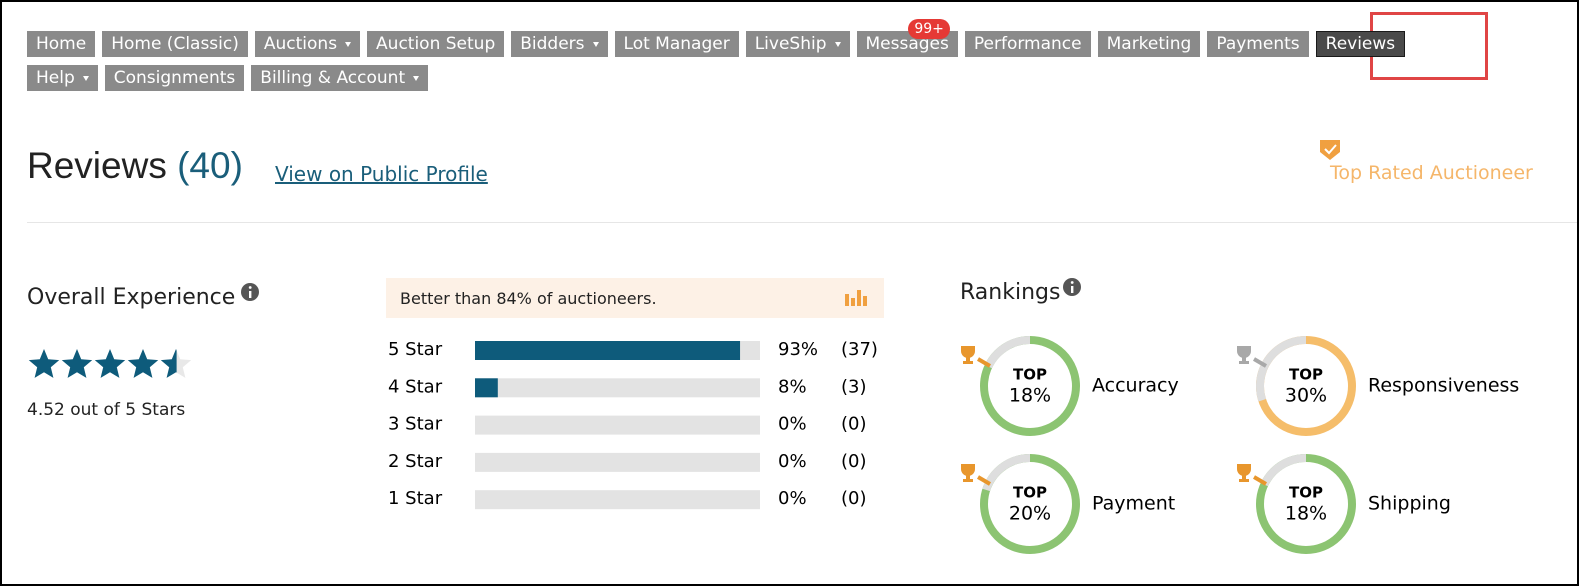  What do you see at coordinates (790, 44) in the screenshot?
I see `nav-label: LiveShip` at bounding box center [790, 44].